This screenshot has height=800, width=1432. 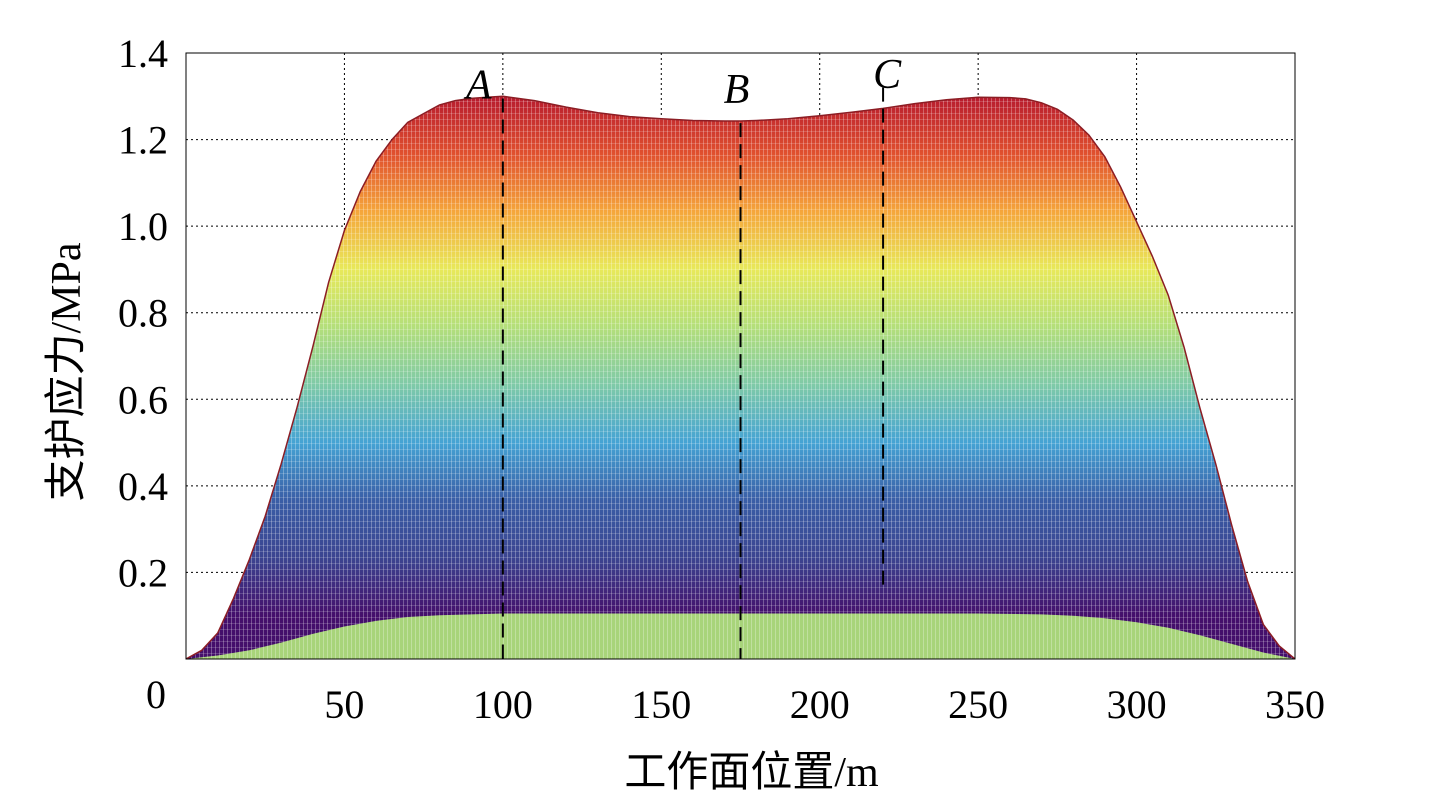 What do you see at coordinates (143, 226) in the screenshot?
I see `y-tick-label: 1.0` at bounding box center [143, 226].